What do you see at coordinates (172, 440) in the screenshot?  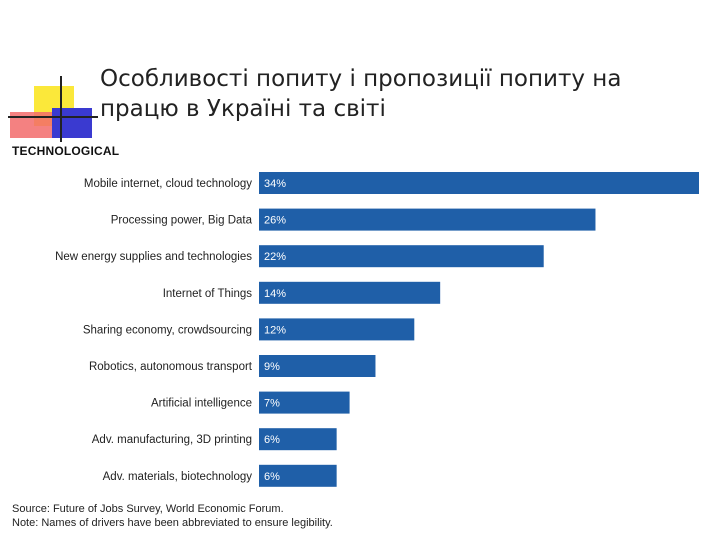 I see `category-label-8: Adv. manufacturing, 3D printing` at bounding box center [172, 440].